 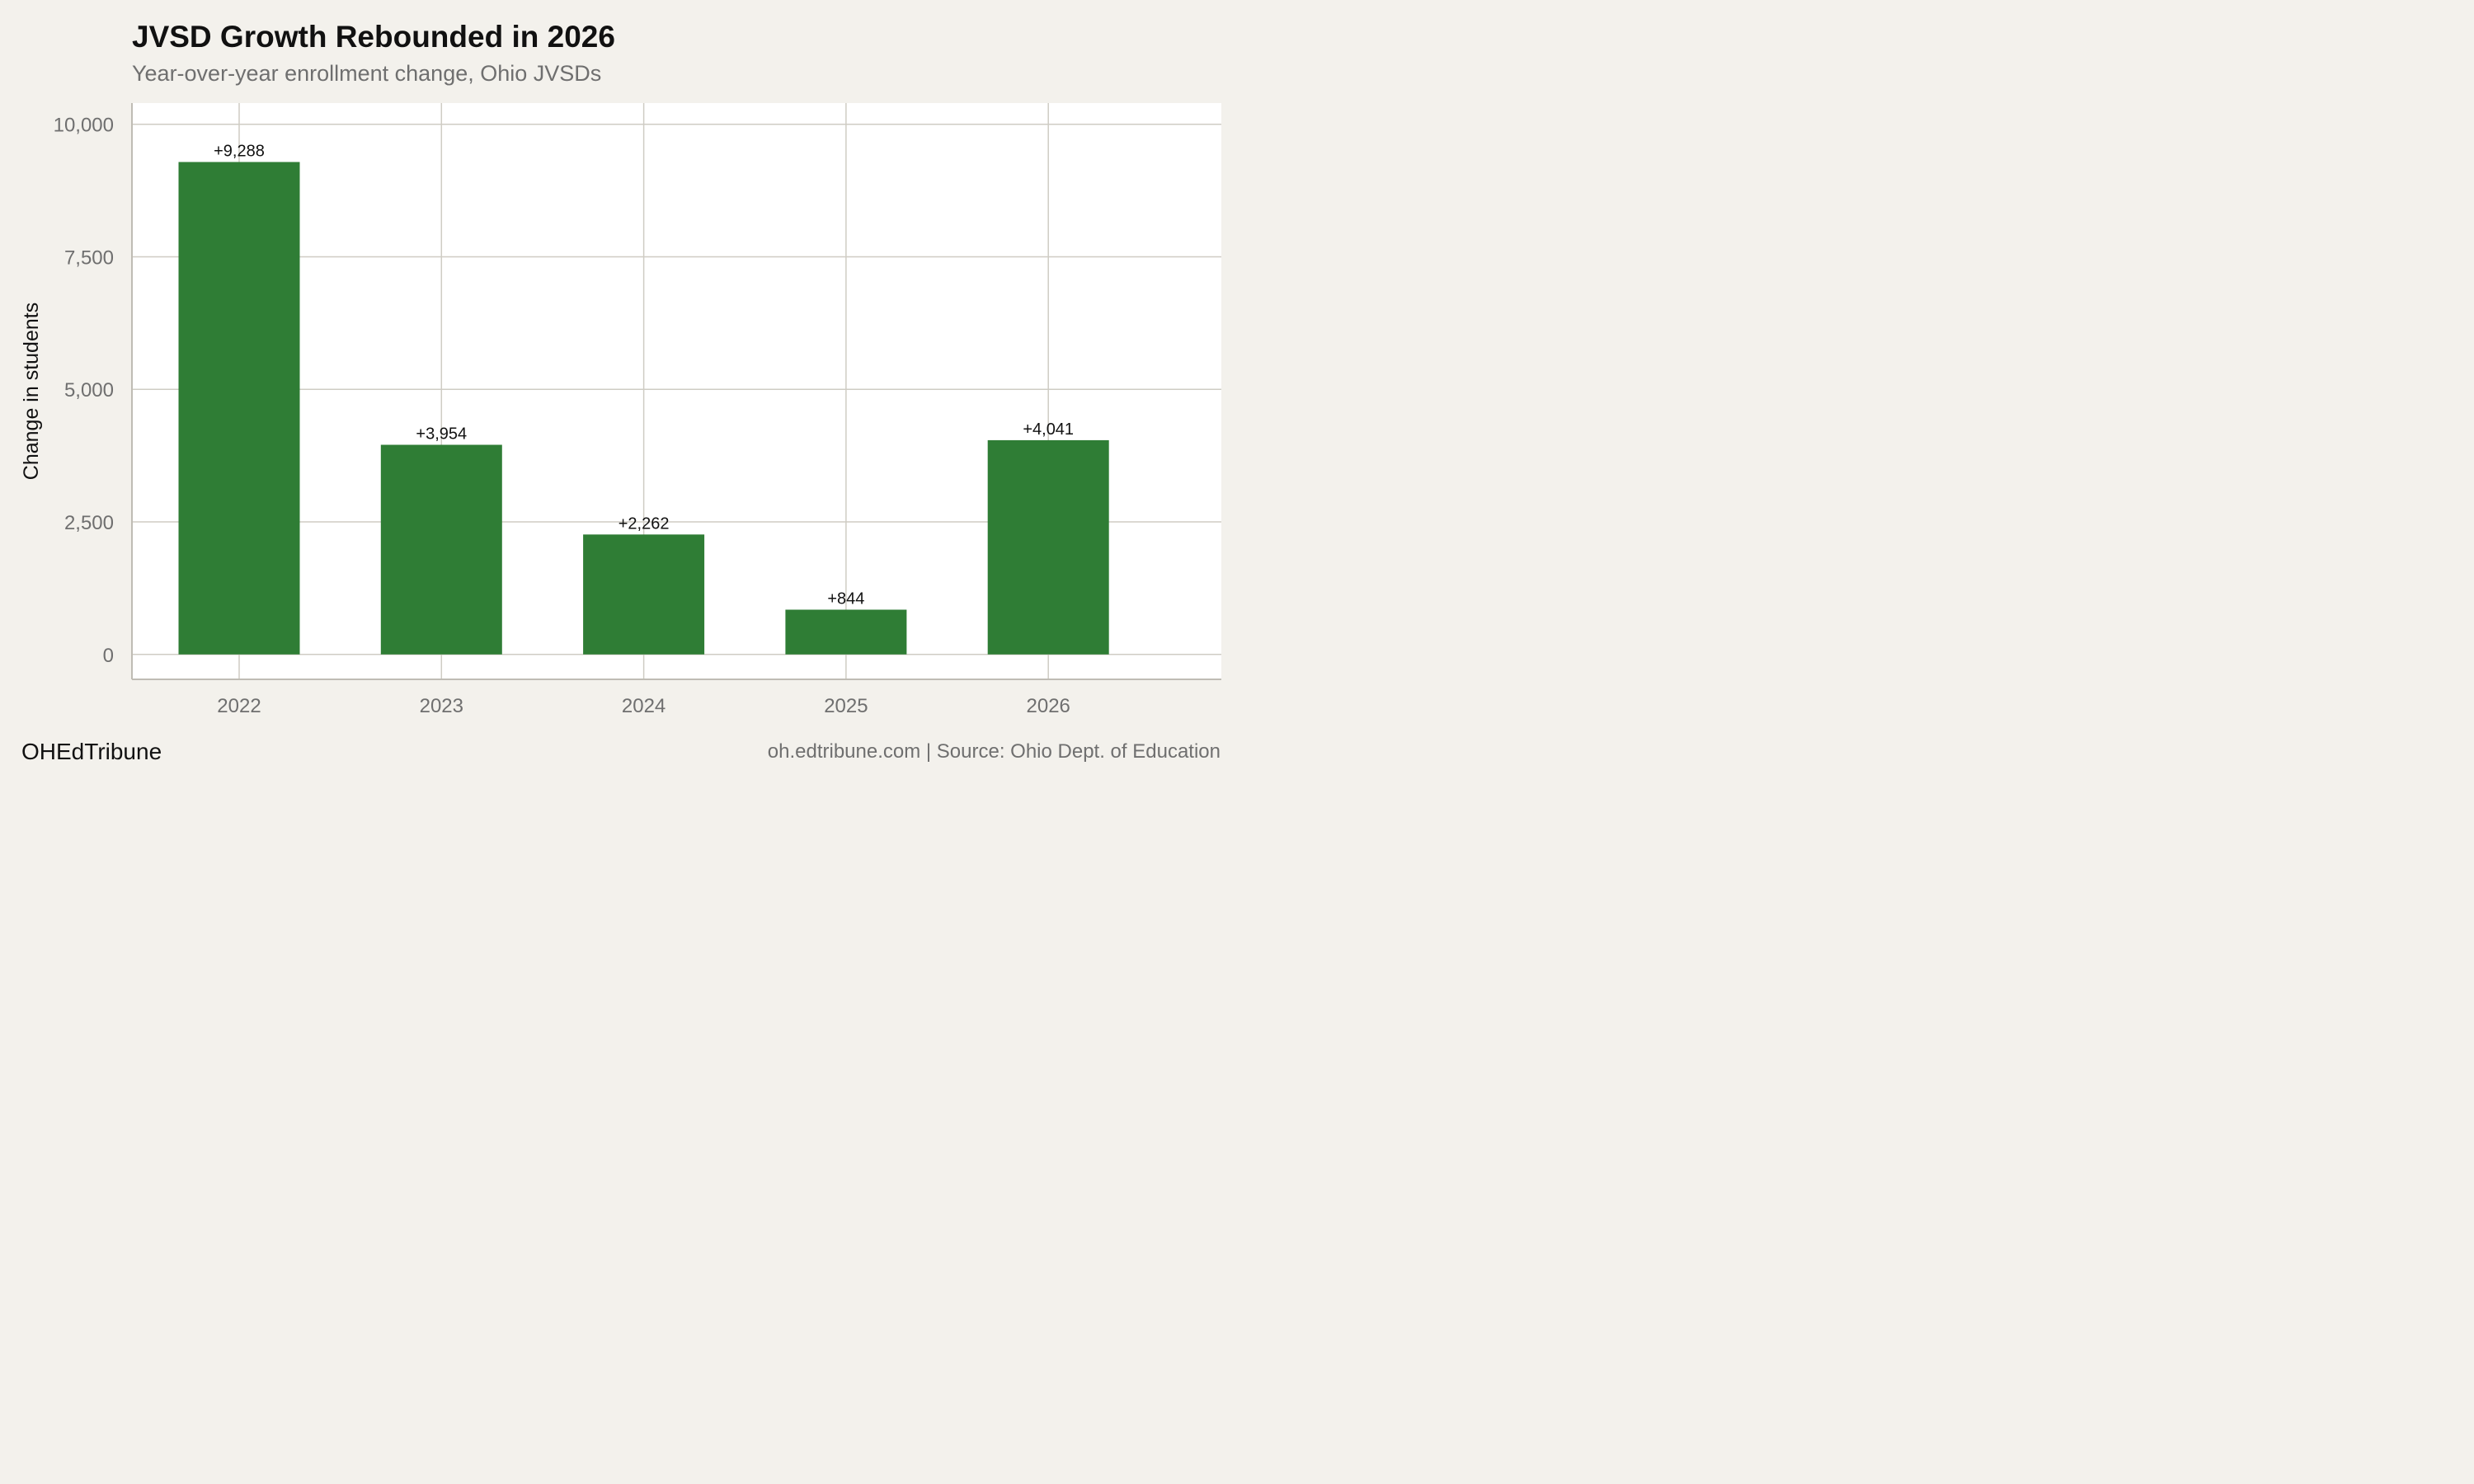 I want to click on brand-logo-text: OHEdTribune, so click(x=91, y=751).